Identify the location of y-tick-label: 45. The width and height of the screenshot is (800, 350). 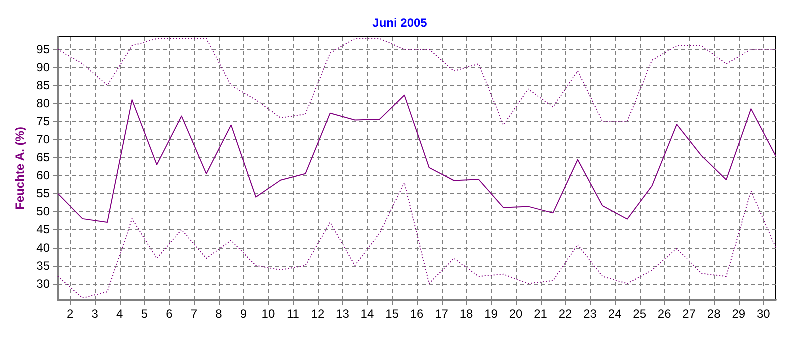
(43, 229).